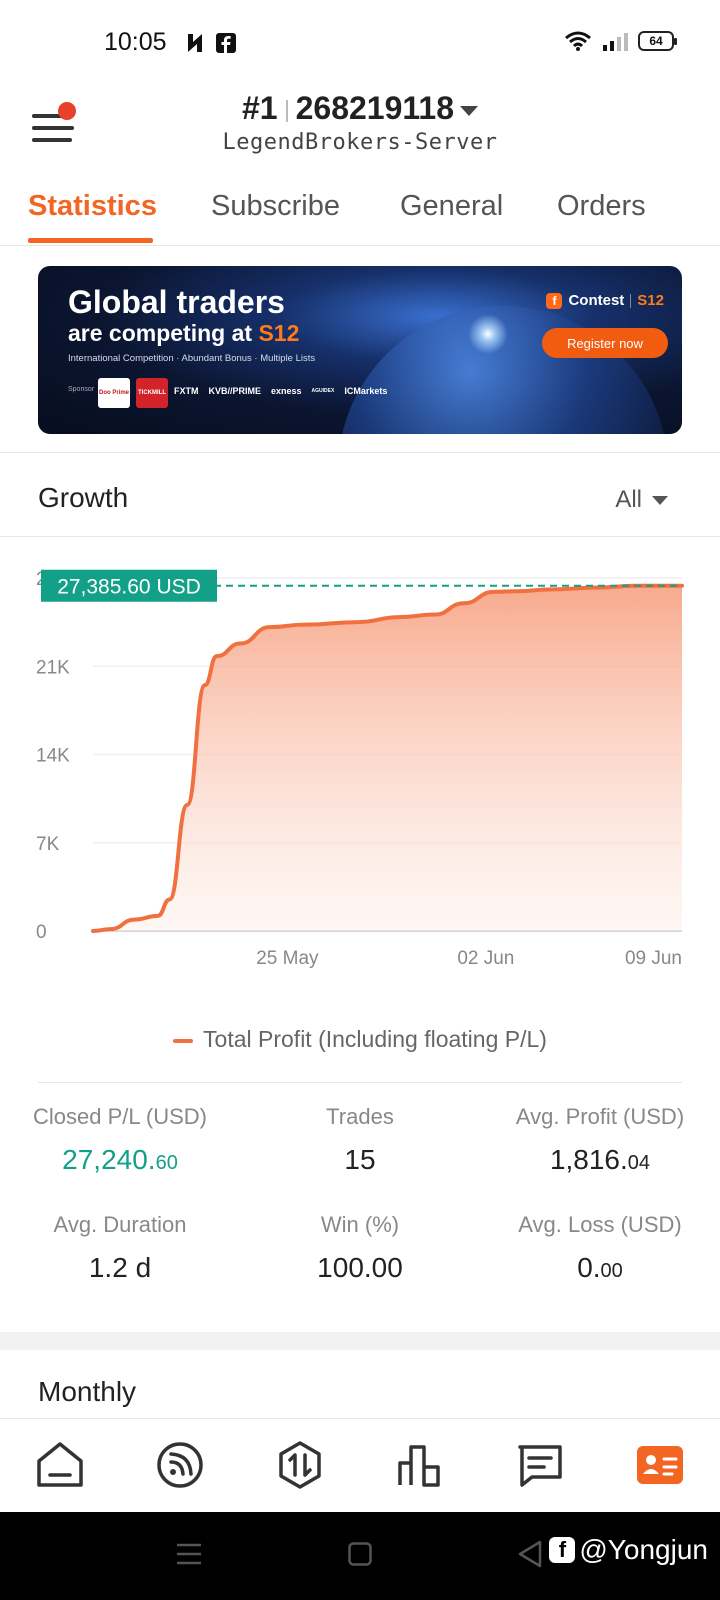  I want to click on current-value-badge, so click(129, 585).